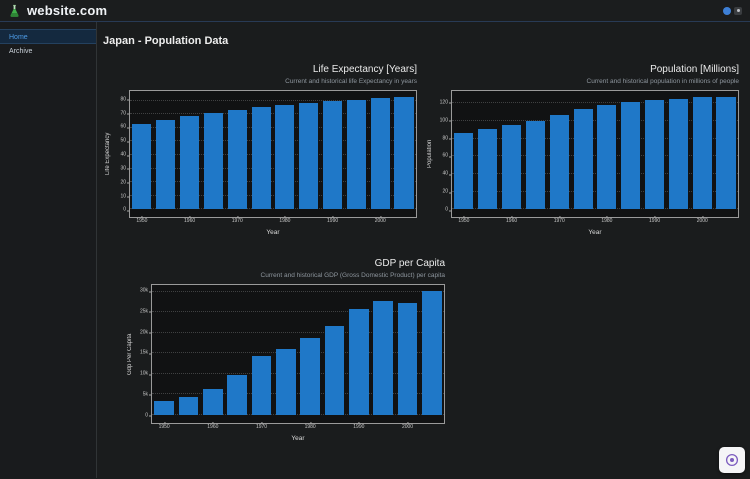 The width and height of the screenshot is (750, 479). What do you see at coordinates (445, 120) in the screenshot?
I see `y-tick-label: 100` at bounding box center [445, 120].